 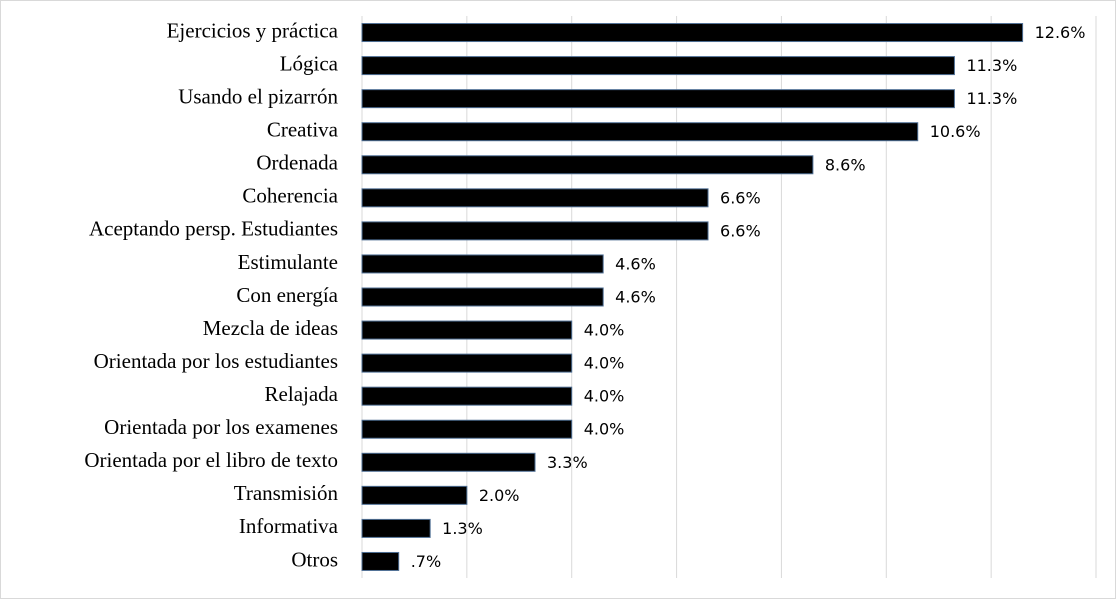 I want to click on category-label: Ordenada, so click(x=297, y=163).